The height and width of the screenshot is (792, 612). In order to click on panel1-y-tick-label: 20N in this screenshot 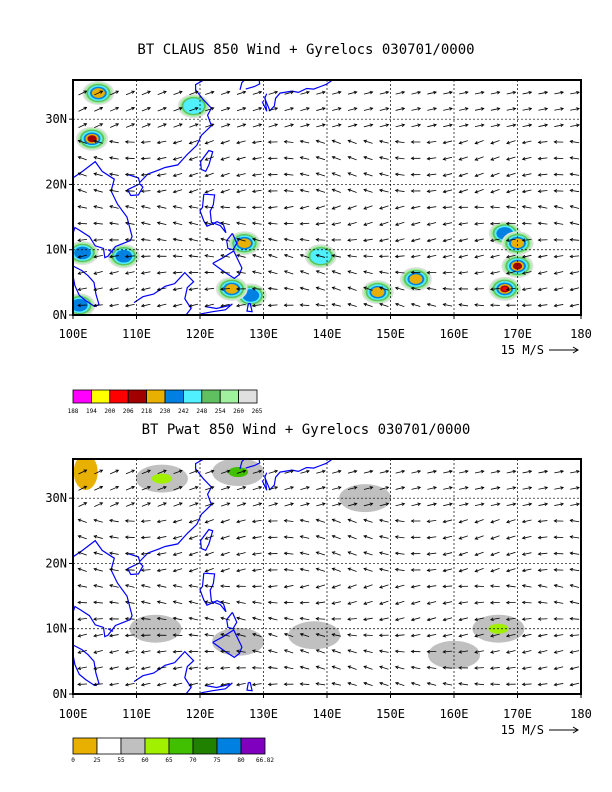, I will do `click(56, 184)`.